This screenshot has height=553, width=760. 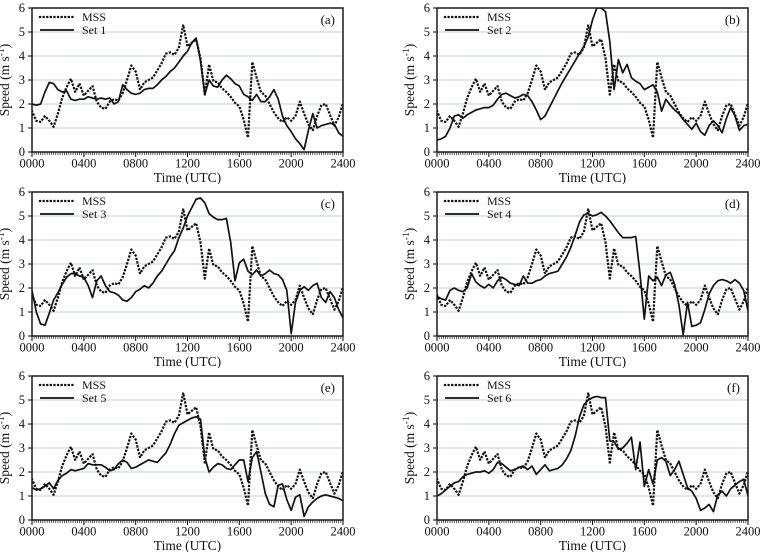 What do you see at coordinates (733, 387) in the screenshot?
I see `panel-letter: (f)` at bounding box center [733, 387].